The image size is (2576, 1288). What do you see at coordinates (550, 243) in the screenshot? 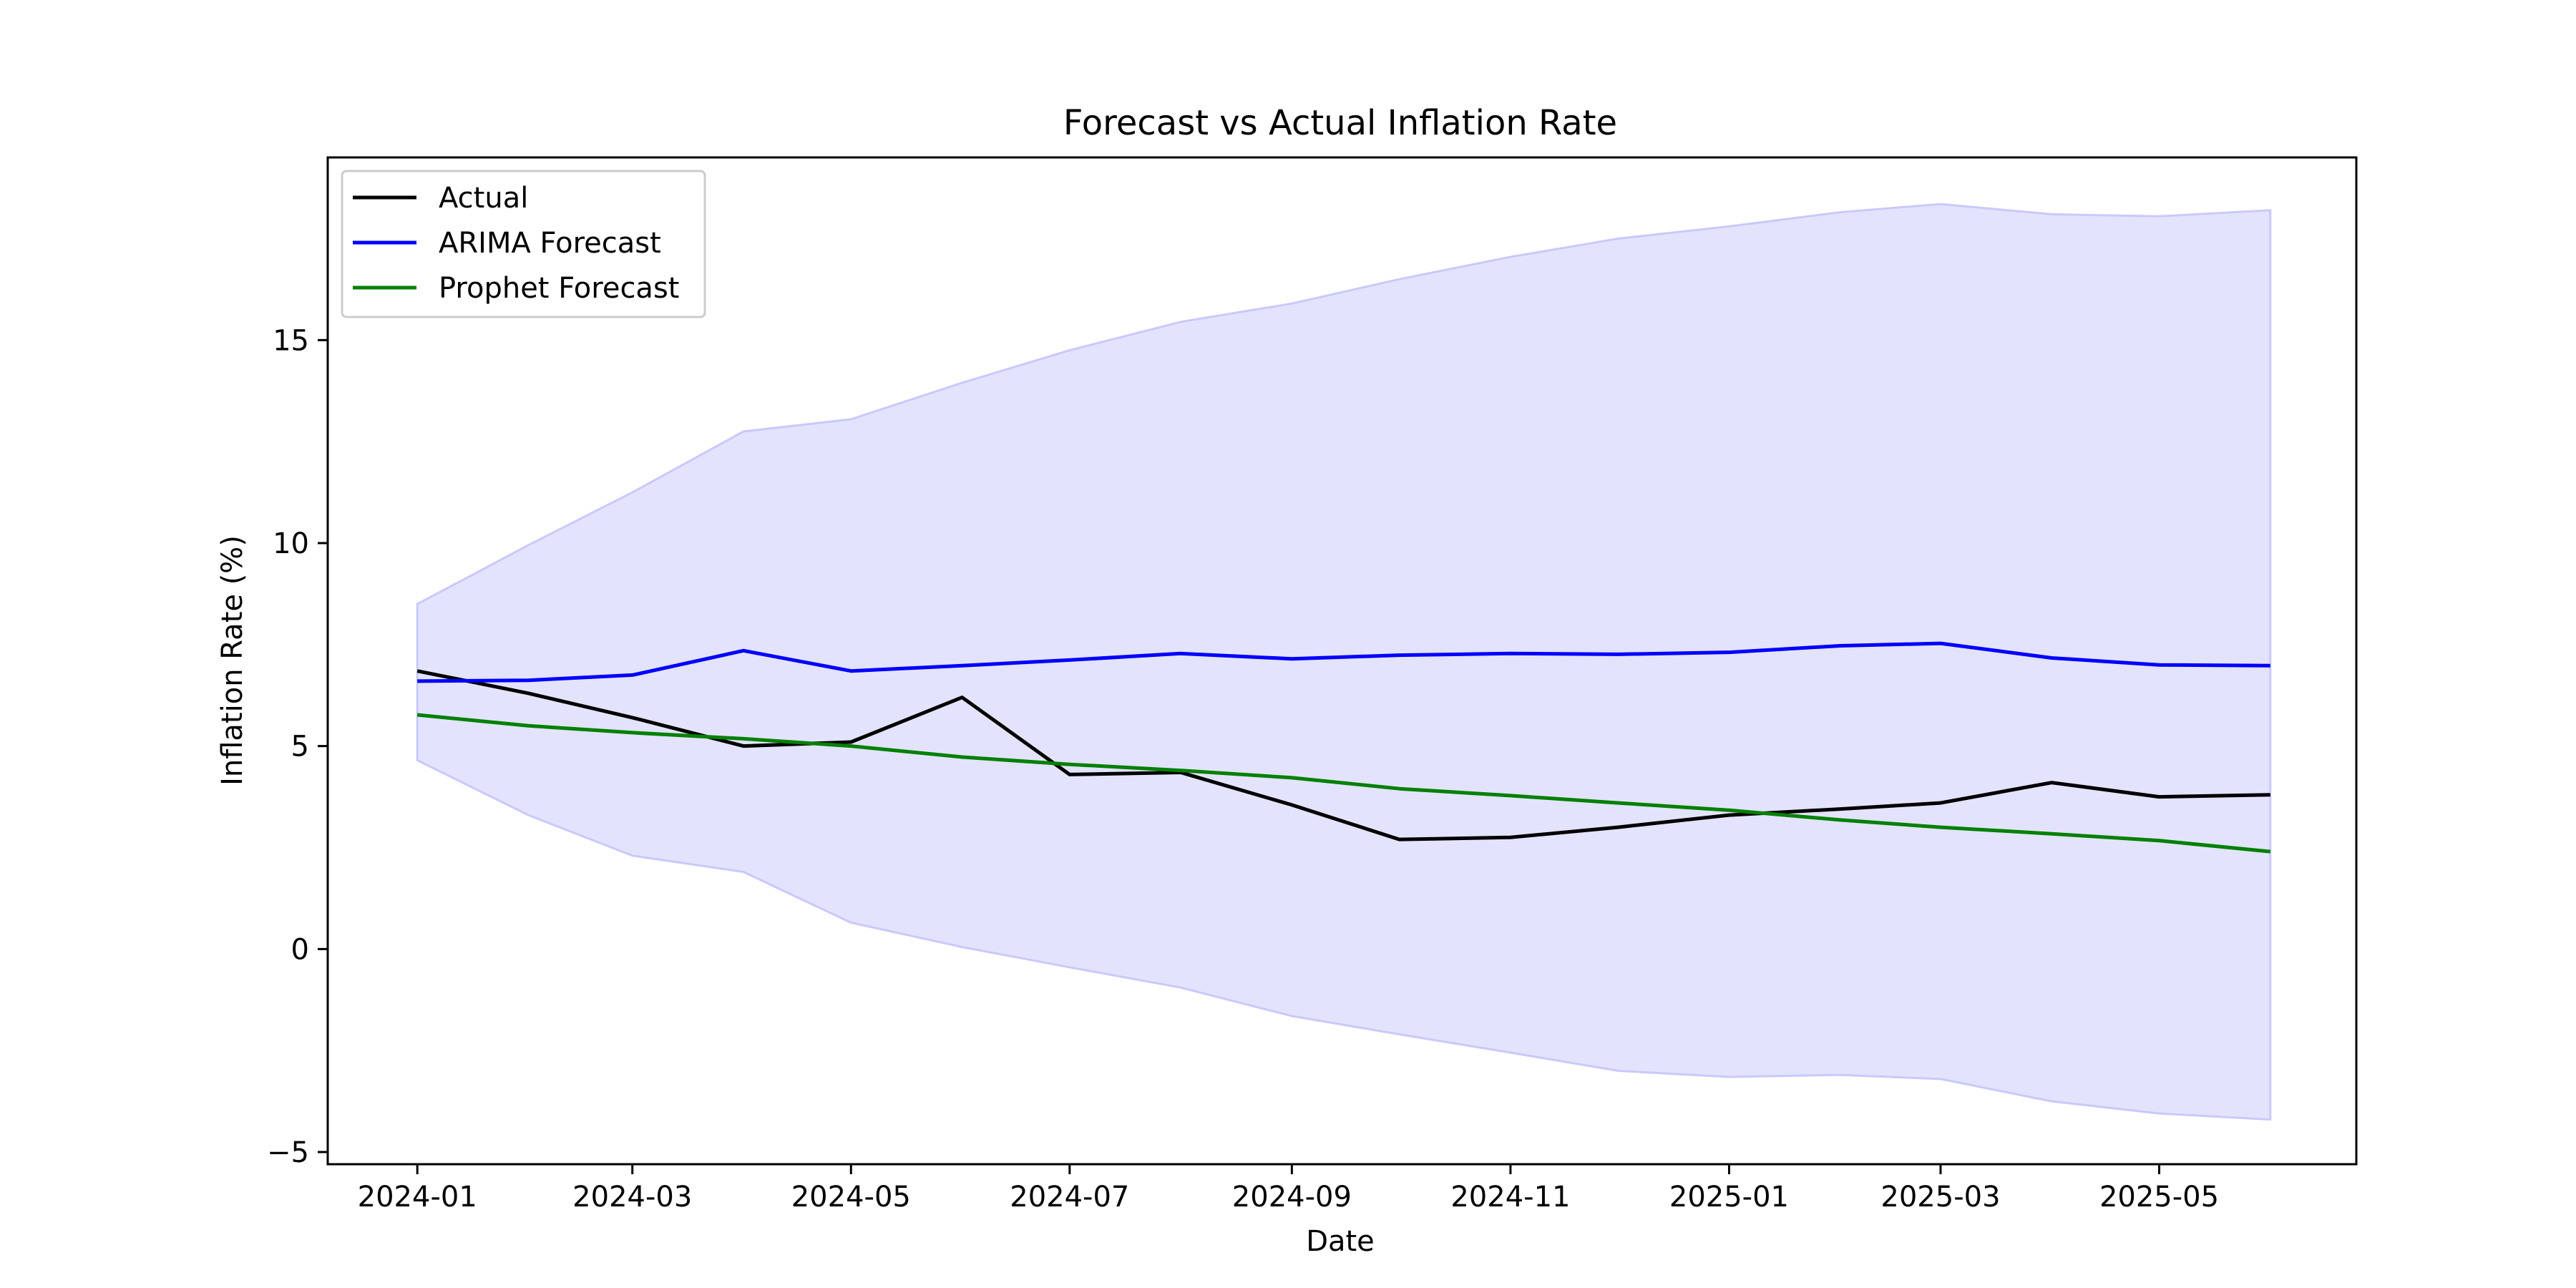
I see `legend-label-arima-forecast: ARIMA Forecast` at bounding box center [550, 243].